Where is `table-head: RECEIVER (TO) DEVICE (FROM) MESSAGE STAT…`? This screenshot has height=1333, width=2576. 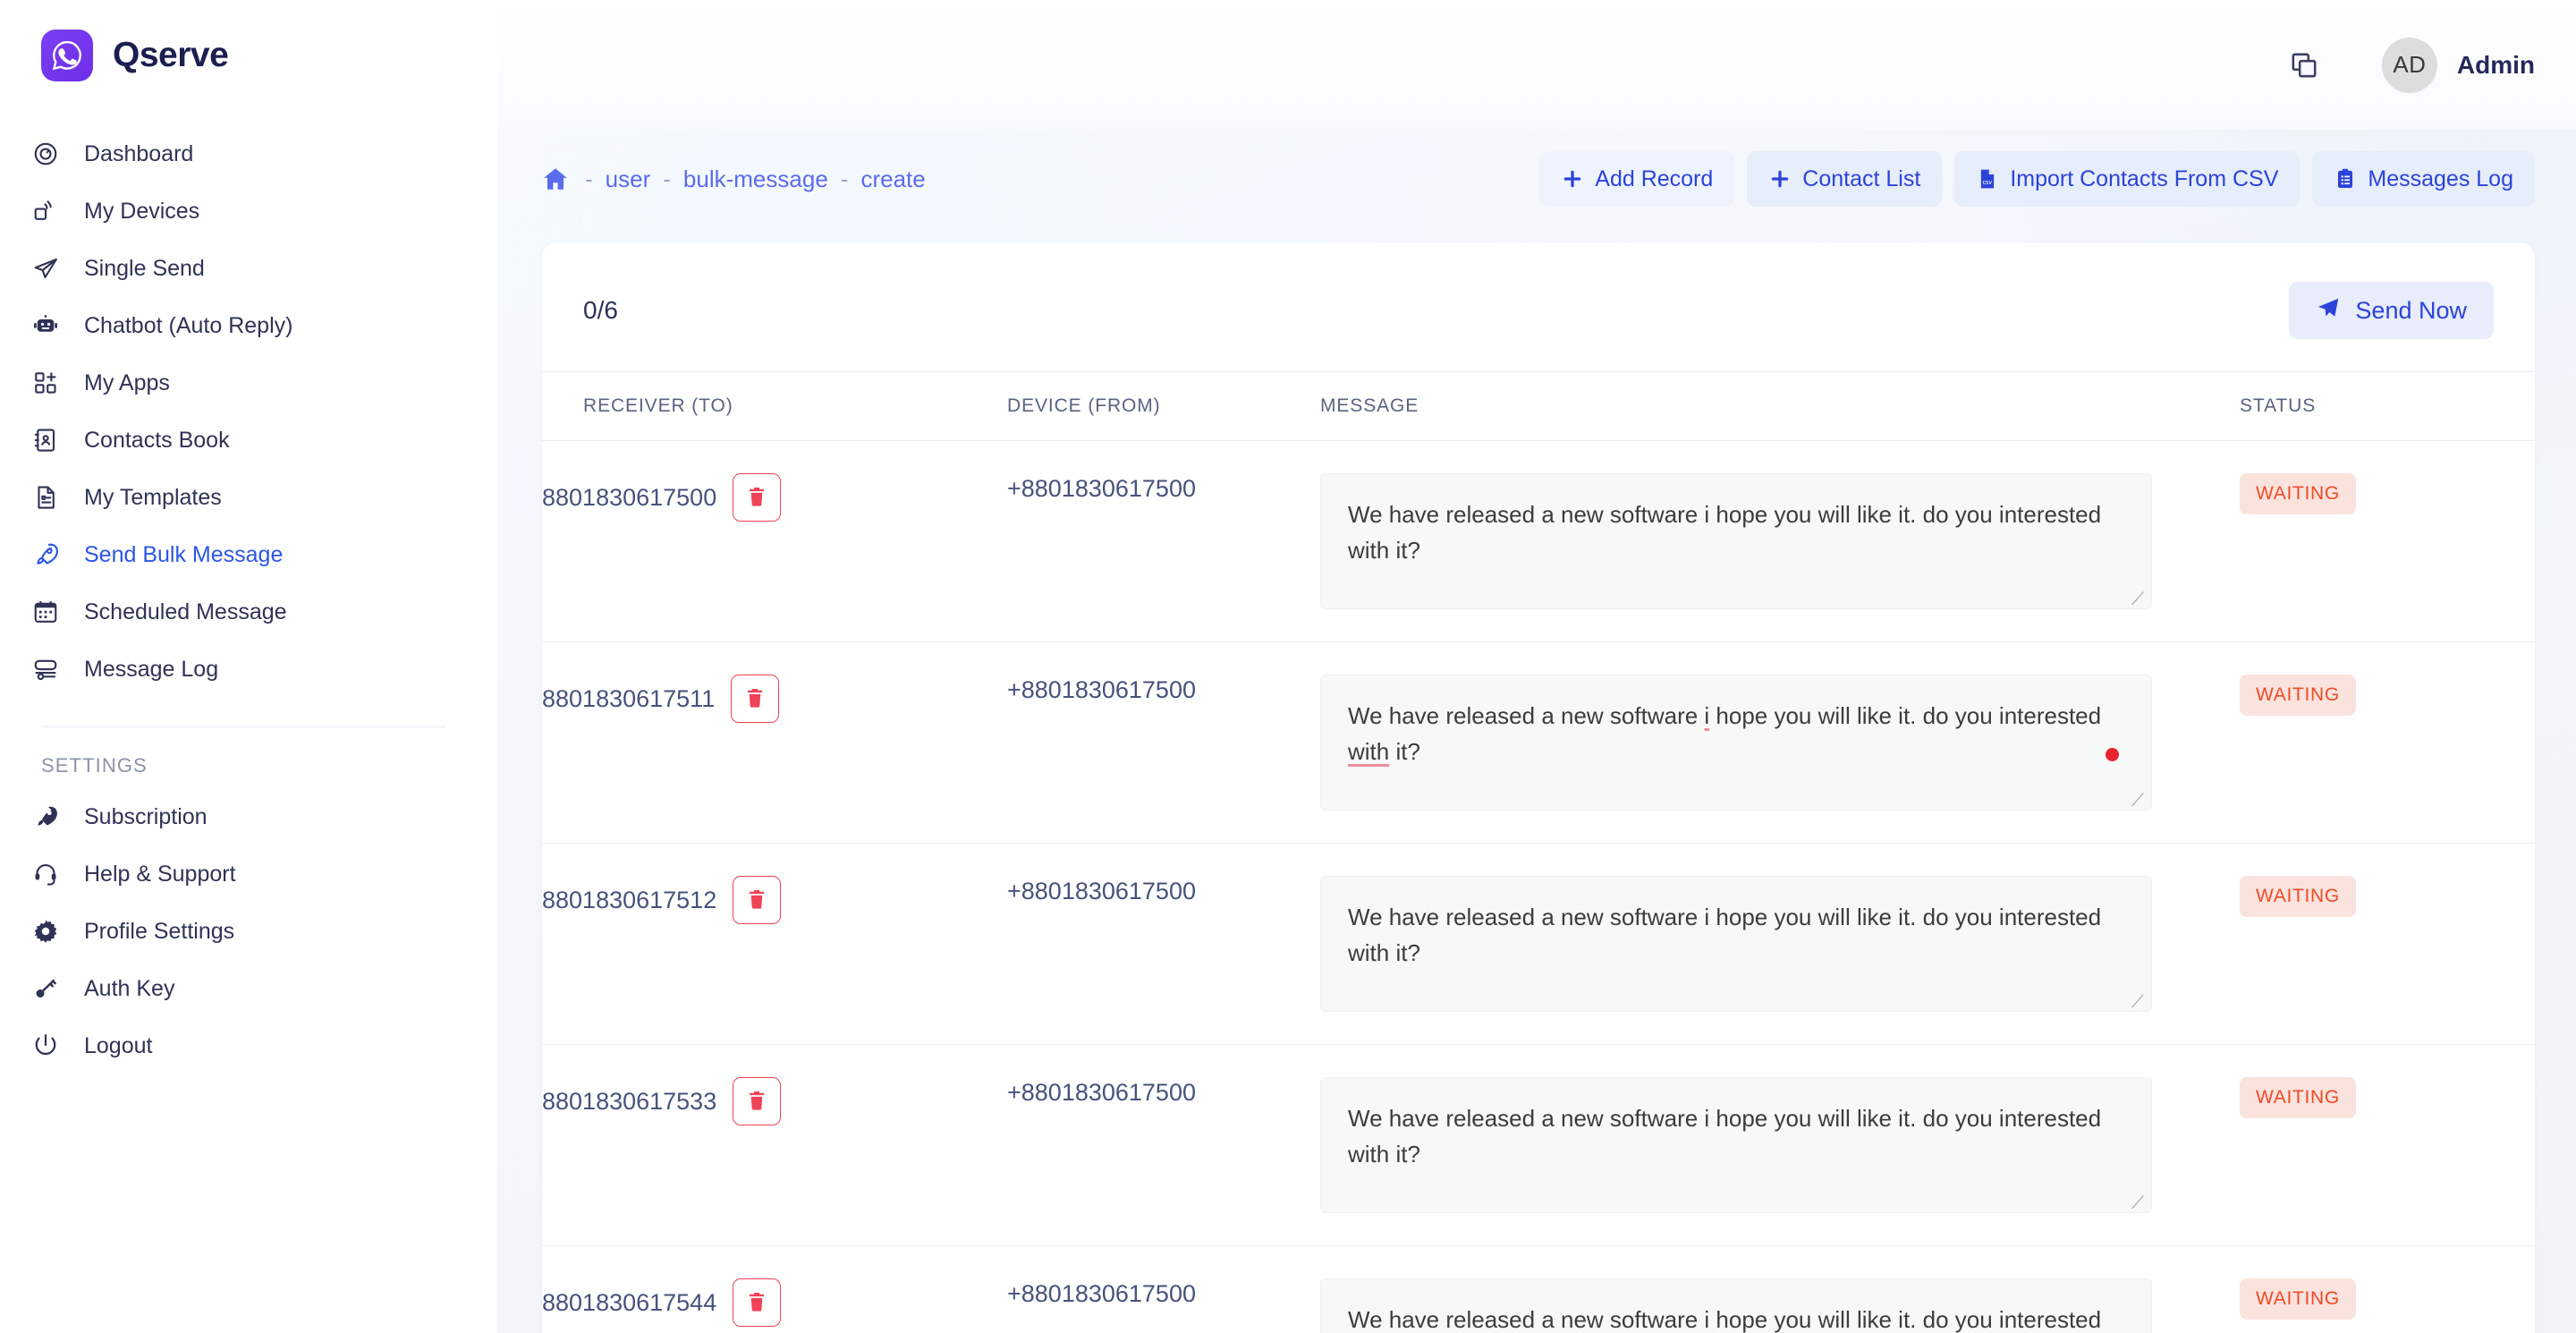 table-head: RECEIVER (TO) DEVICE (FROM) MESSAGE STAT… is located at coordinates (1538, 406).